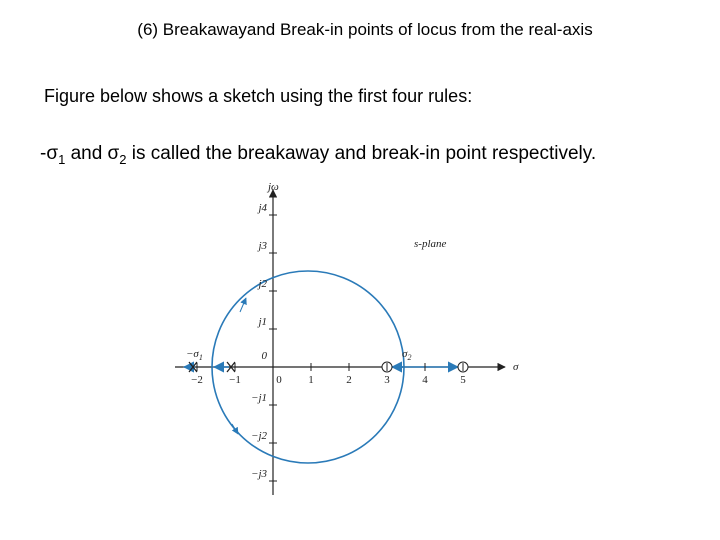  What do you see at coordinates (311, 380) in the screenshot?
I see `real-tick-label: 1` at bounding box center [311, 380].